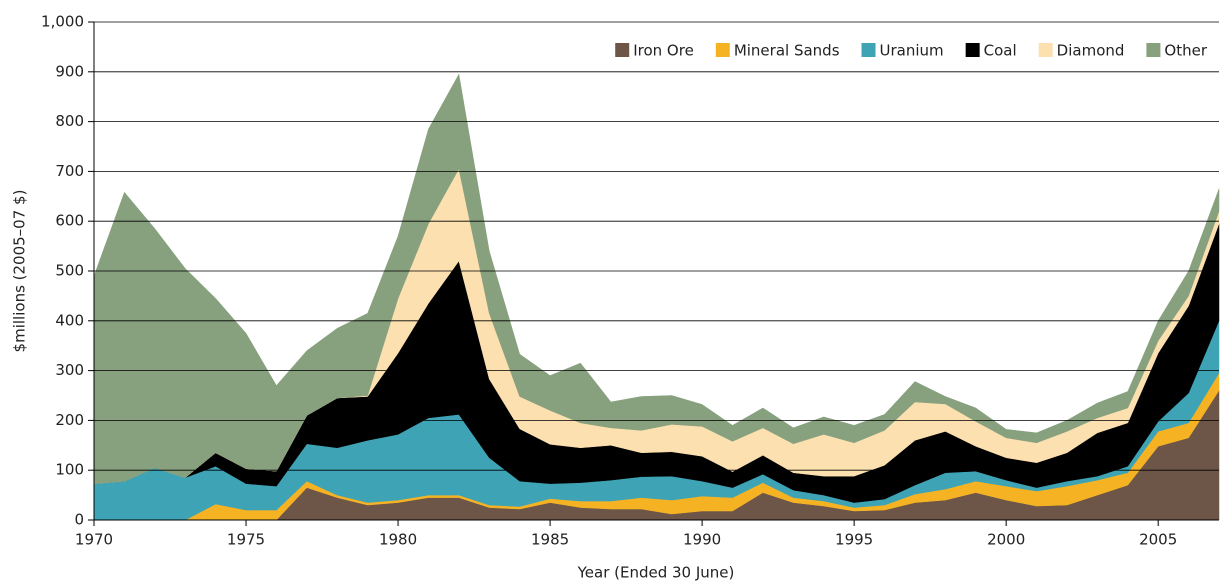 This screenshot has height=581, width=1222. Describe the element at coordinates (656, 572) in the screenshot. I see `x-axis-label: Year (Ended 30 June)` at that location.